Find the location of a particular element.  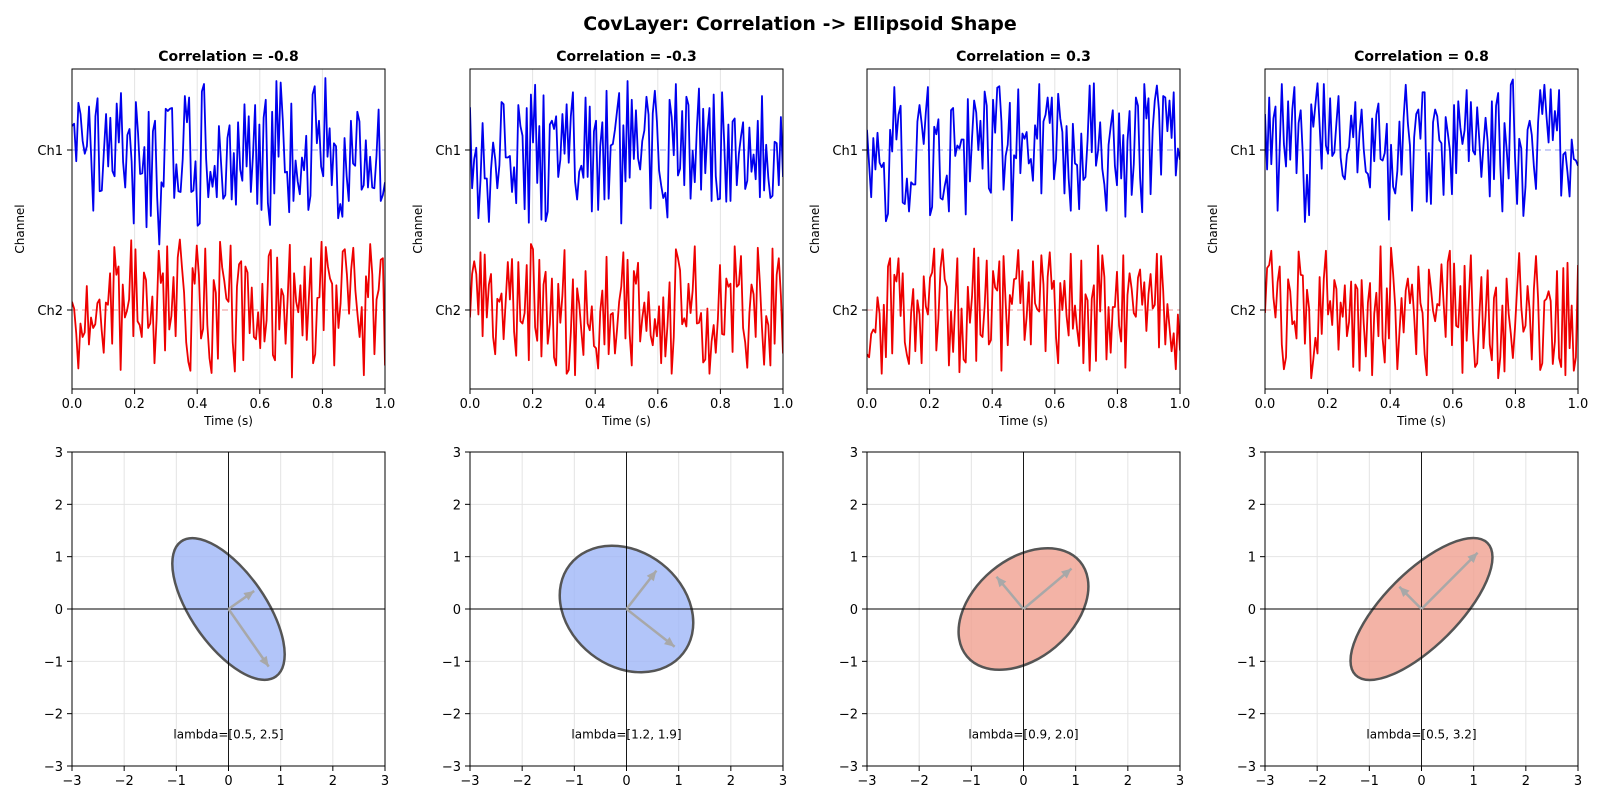

panel-title: Correlation = -0.8 is located at coordinates (228, 57).